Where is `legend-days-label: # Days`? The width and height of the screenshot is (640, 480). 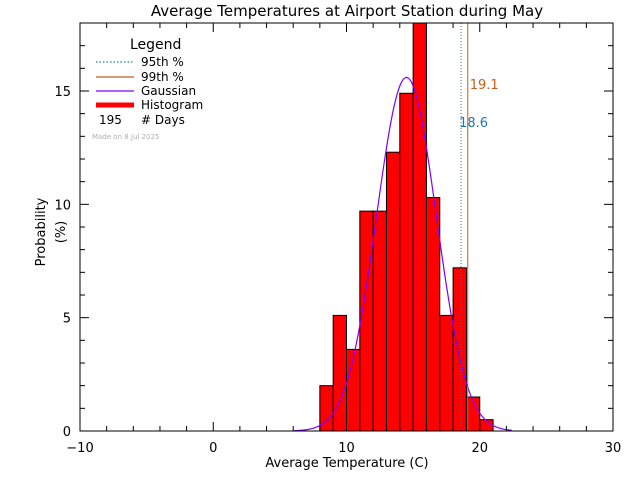 legend-days-label: # Days is located at coordinates (163, 120).